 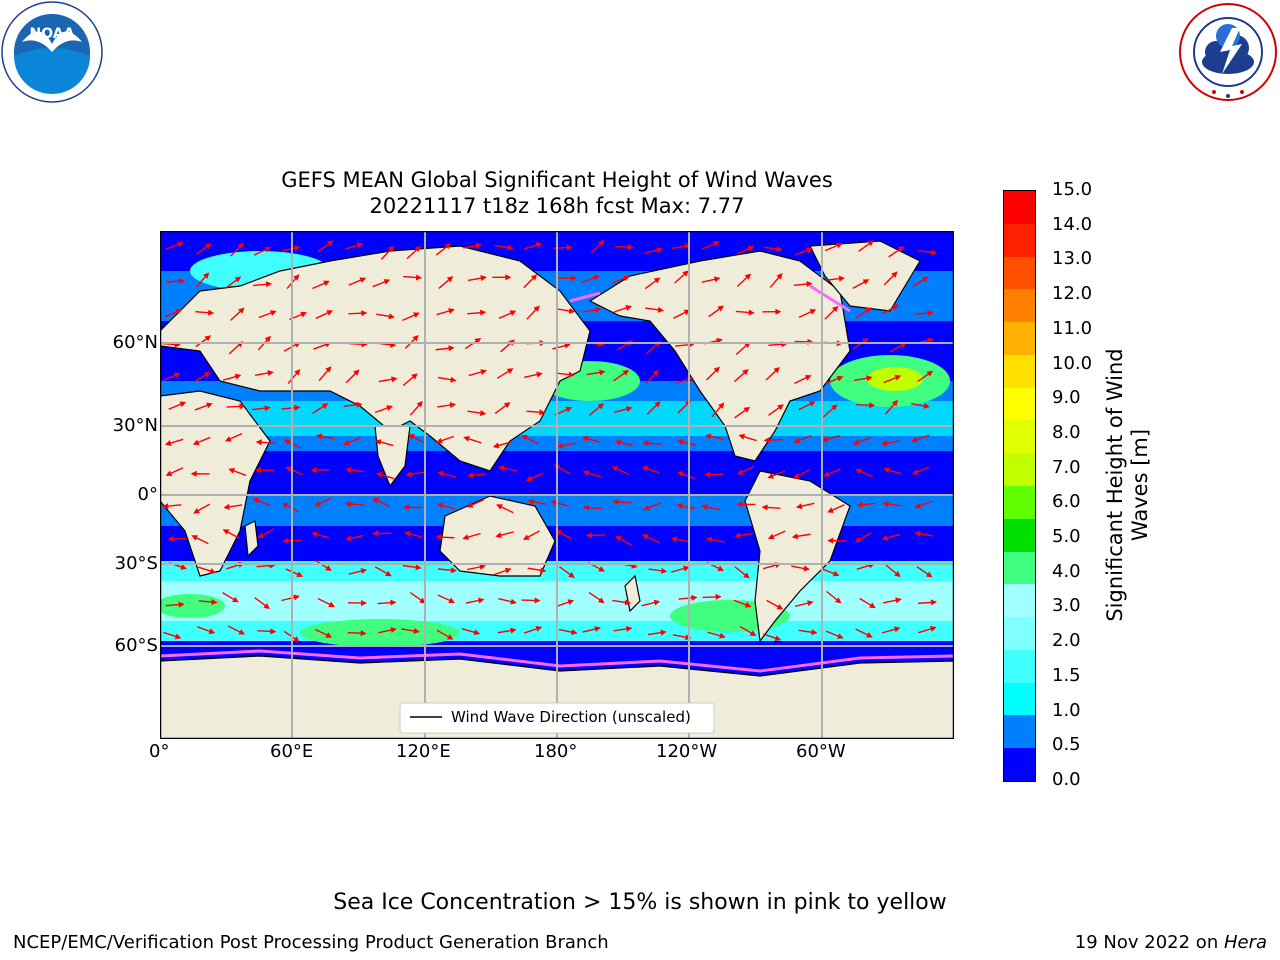 I want to click on footer-host: Hera, so click(x=1245, y=942).